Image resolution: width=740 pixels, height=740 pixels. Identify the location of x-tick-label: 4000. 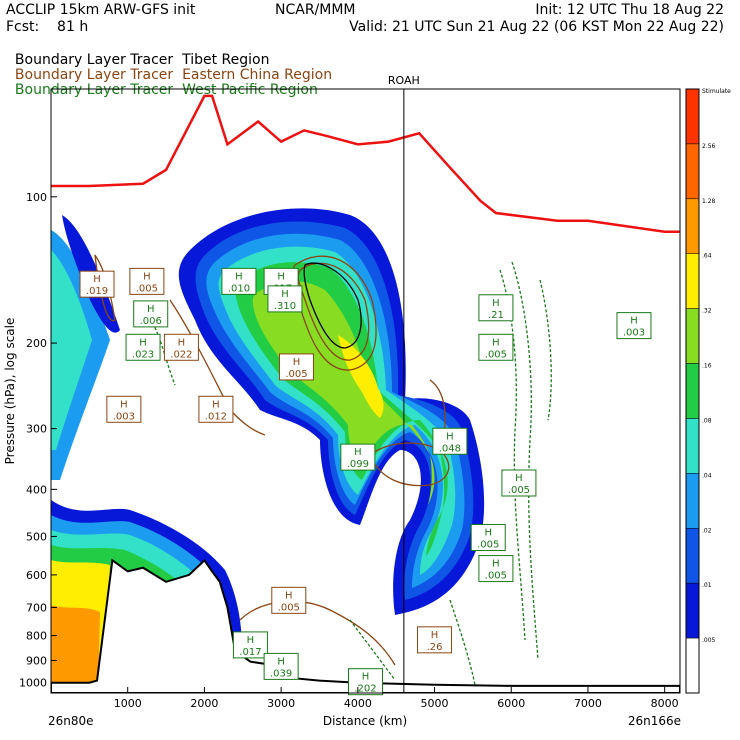
(358, 703).